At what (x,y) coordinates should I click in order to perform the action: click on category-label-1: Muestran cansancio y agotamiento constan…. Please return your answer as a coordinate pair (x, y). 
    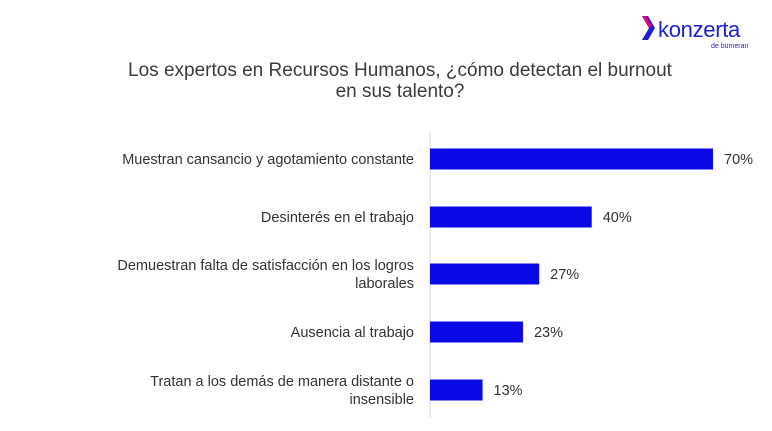
    Looking at the image, I should click on (268, 160).